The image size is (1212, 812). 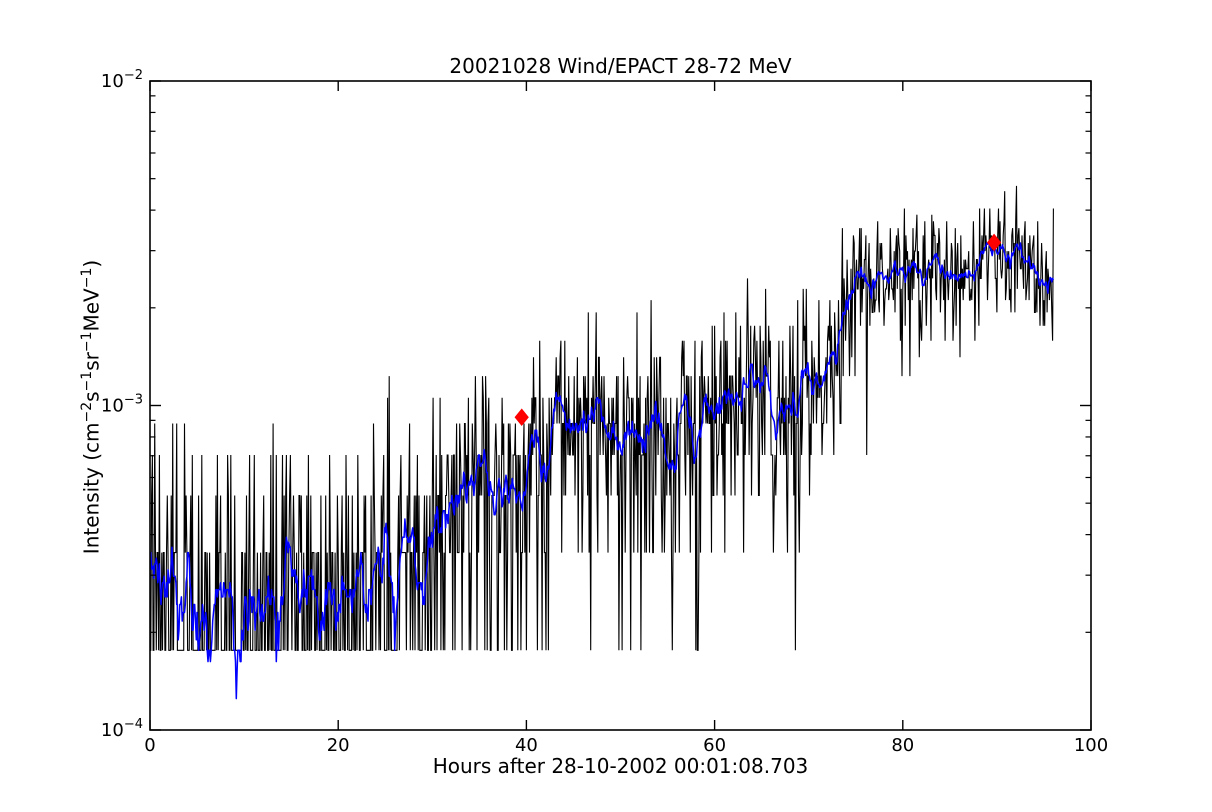 What do you see at coordinates (91, 361) in the screenshot?
I see `y-axis-label-text: sr` at bounding box center [91, 361].